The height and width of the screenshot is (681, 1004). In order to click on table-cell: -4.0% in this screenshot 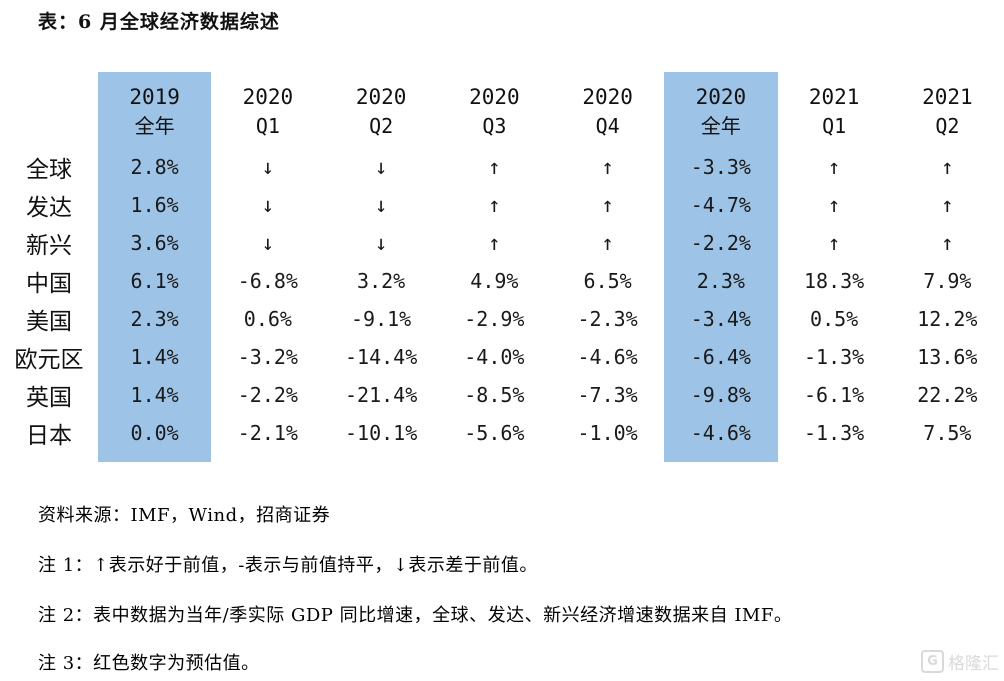, I will do `click(494, 357)`.